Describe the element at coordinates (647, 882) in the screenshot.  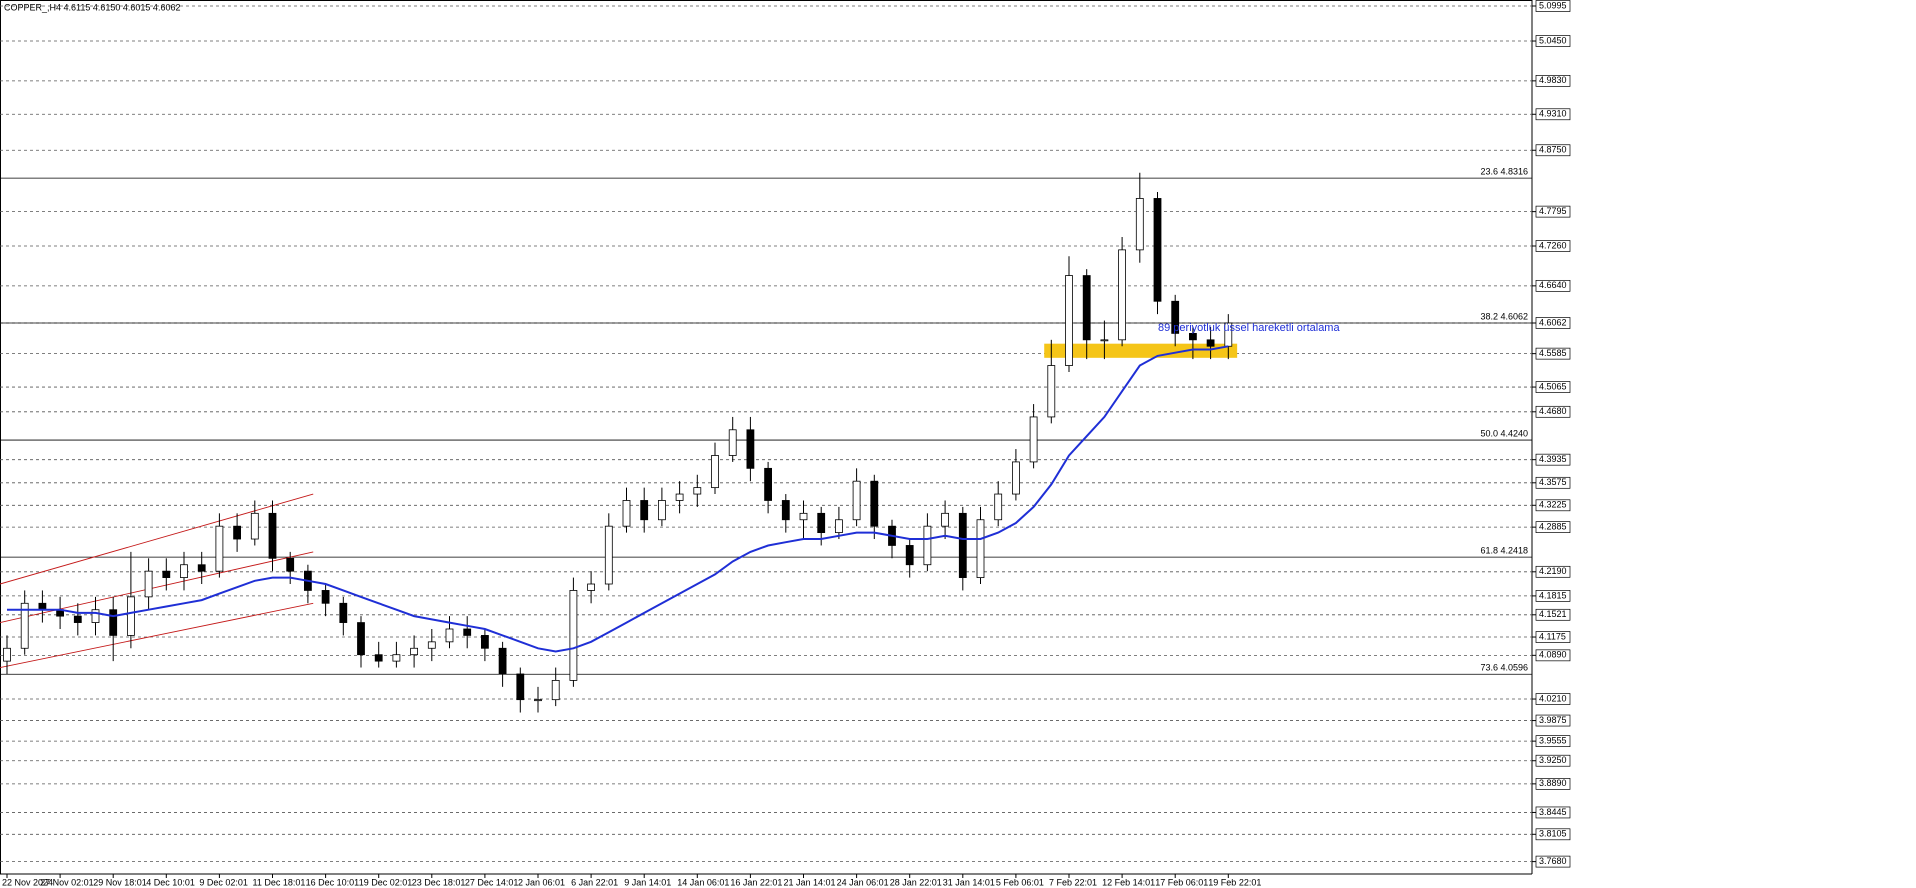
I see `x-tick-label: 9 Jan 14:01` at that location.